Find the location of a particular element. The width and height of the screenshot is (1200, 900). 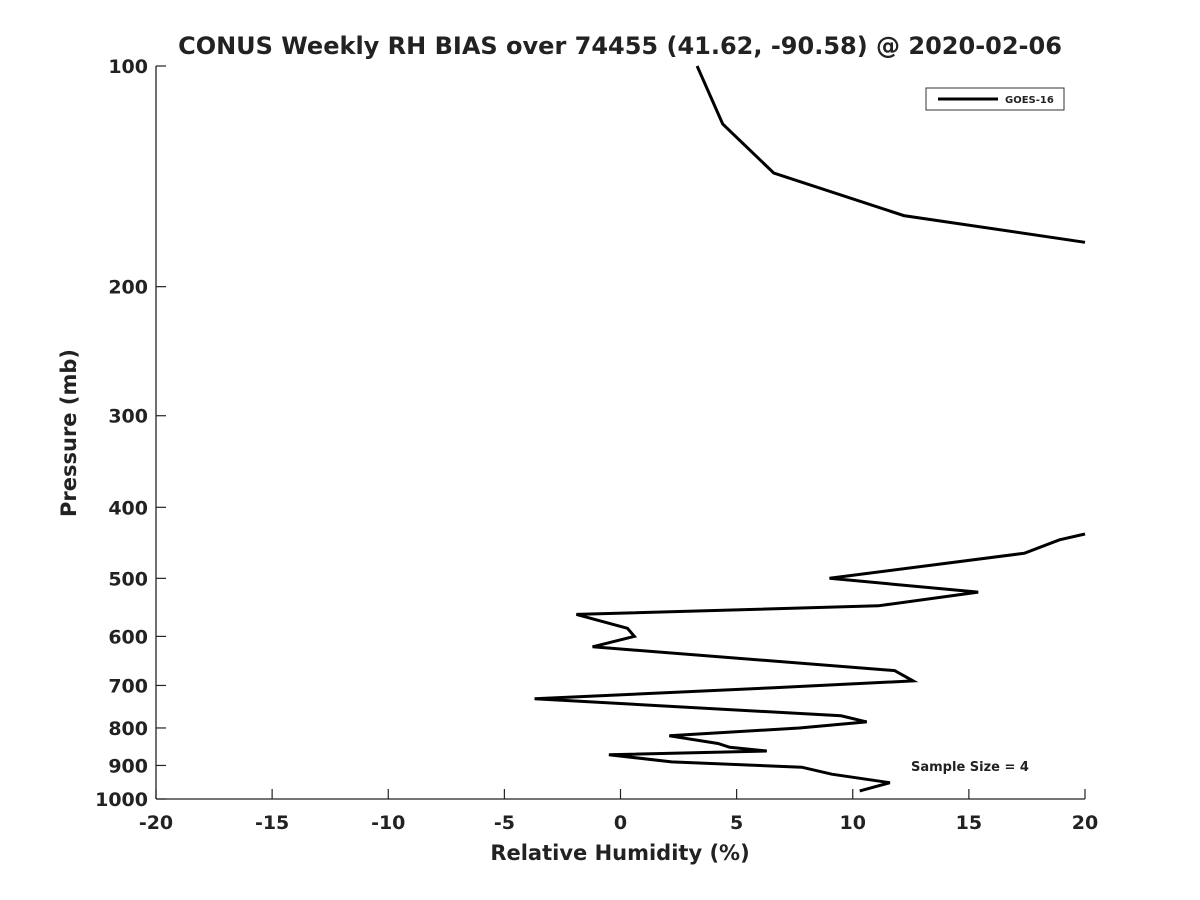

y-axis-label: Pressure (mb) is located at coordinates (69, 433).